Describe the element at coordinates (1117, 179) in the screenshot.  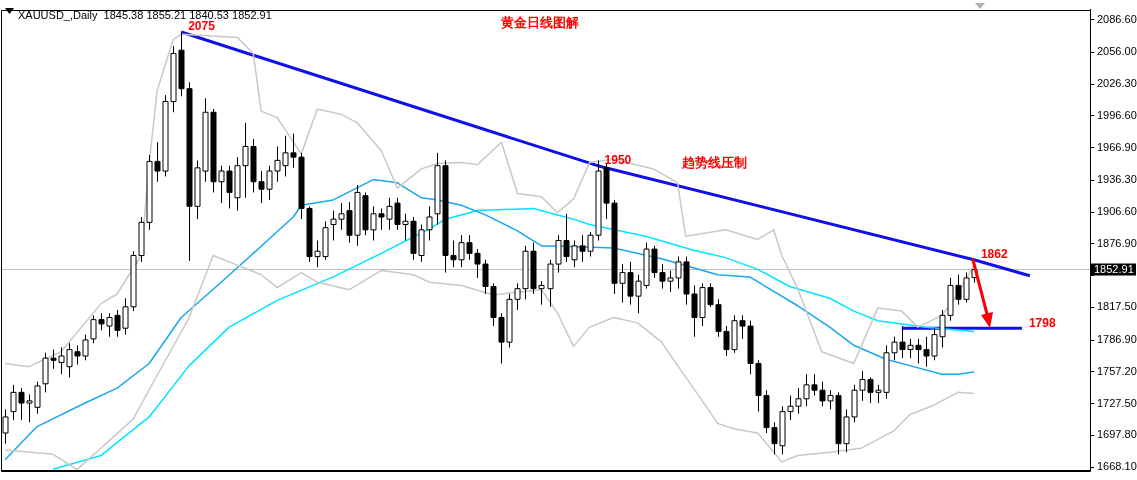
I see `y-tick-label: 1936.30` at that location.